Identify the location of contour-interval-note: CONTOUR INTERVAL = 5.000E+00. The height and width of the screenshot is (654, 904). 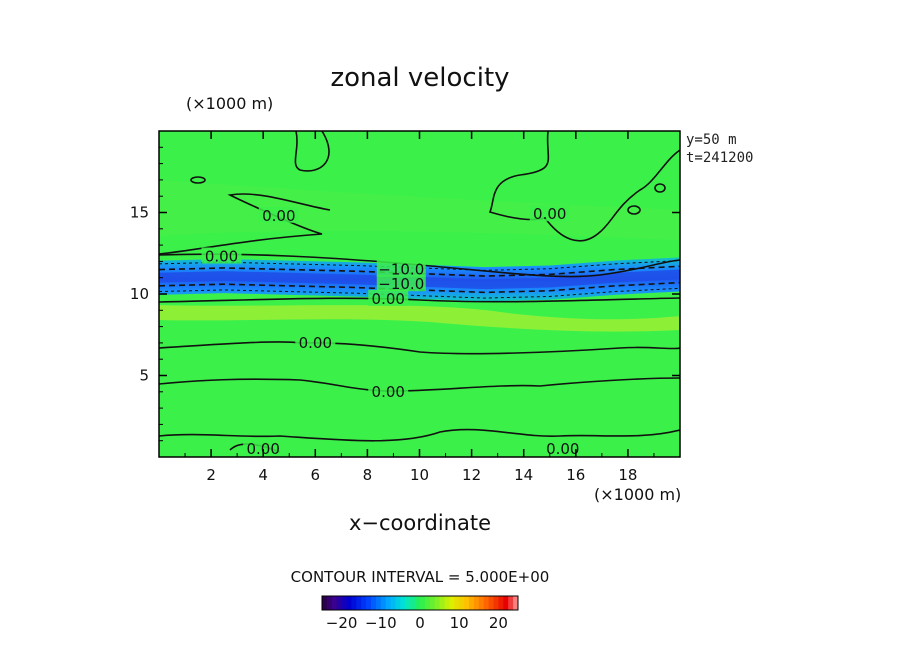
(420, 577).